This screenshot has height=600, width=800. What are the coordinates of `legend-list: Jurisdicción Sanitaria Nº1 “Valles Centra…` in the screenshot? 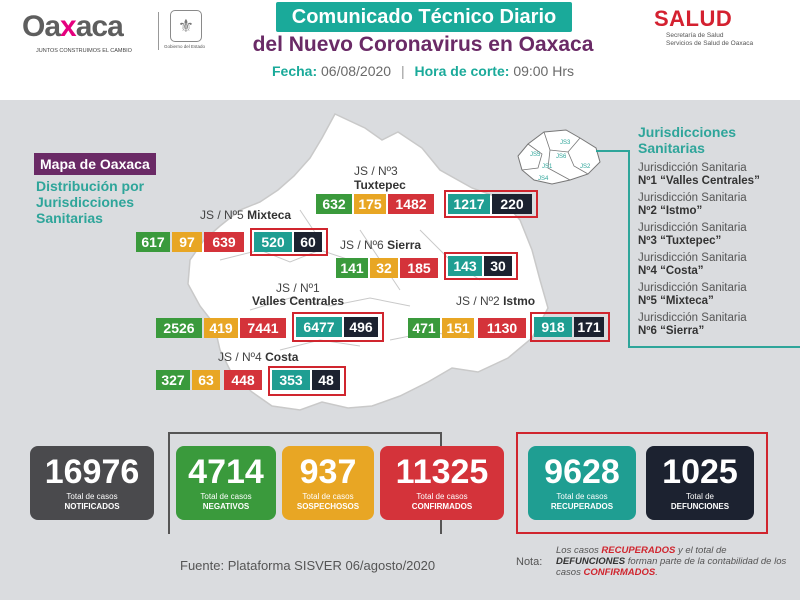 It's located at (718, 252).